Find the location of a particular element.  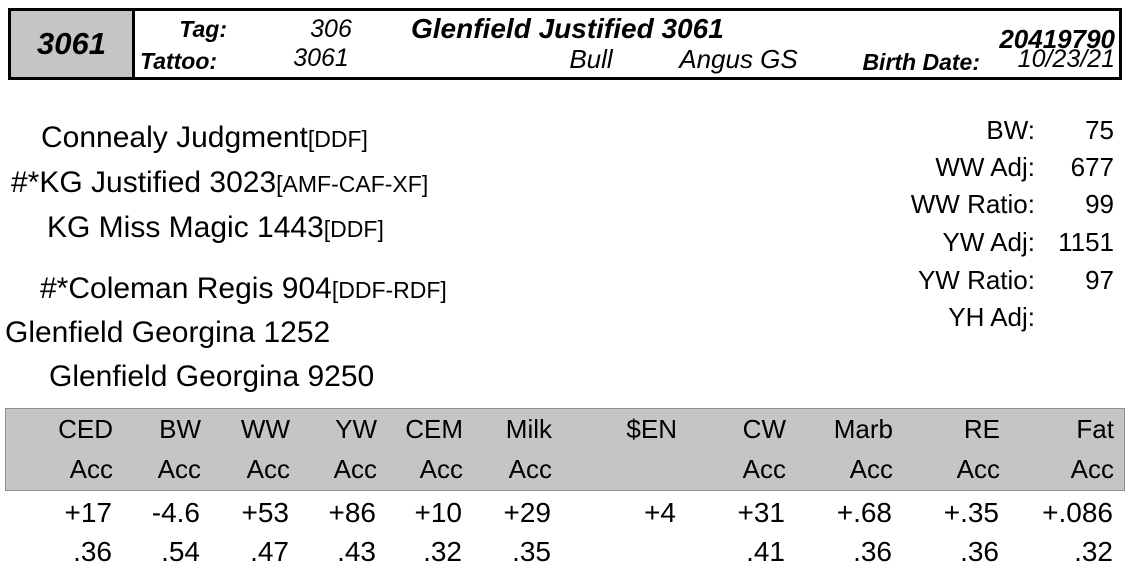

epd-accuracy-ww: .47 is located at coordinates (269, 551).